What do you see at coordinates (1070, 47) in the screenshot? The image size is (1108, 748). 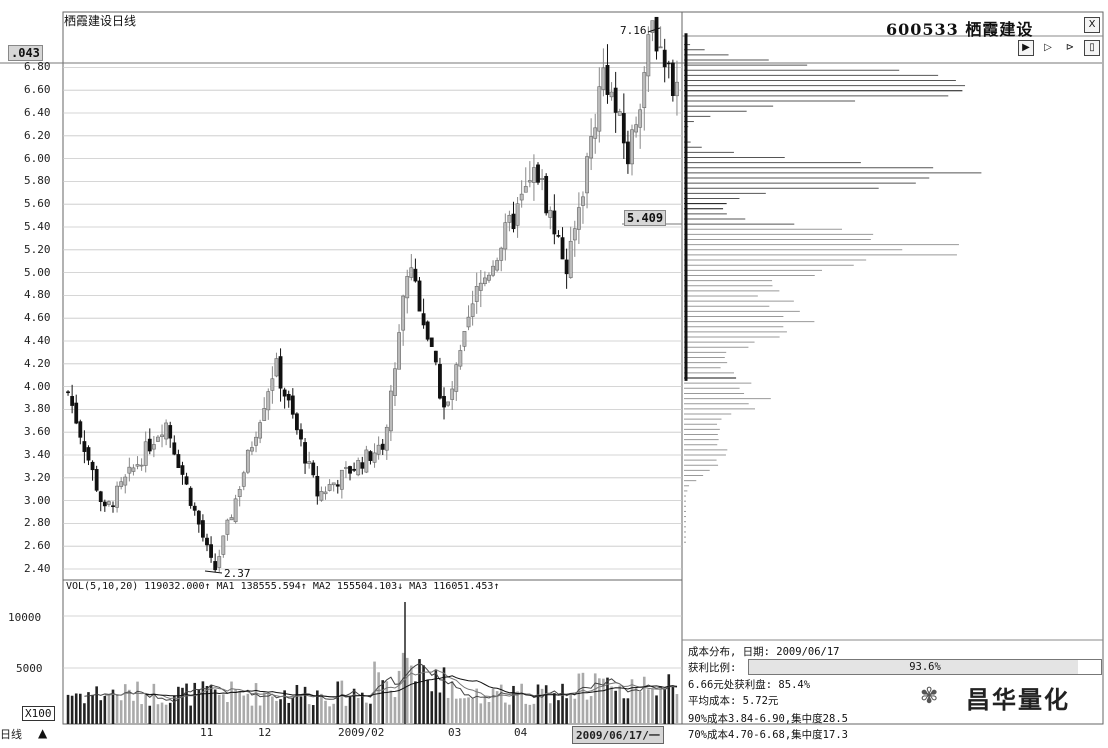 I see `step-button: ⊳` at bounding box center [1070, 47].